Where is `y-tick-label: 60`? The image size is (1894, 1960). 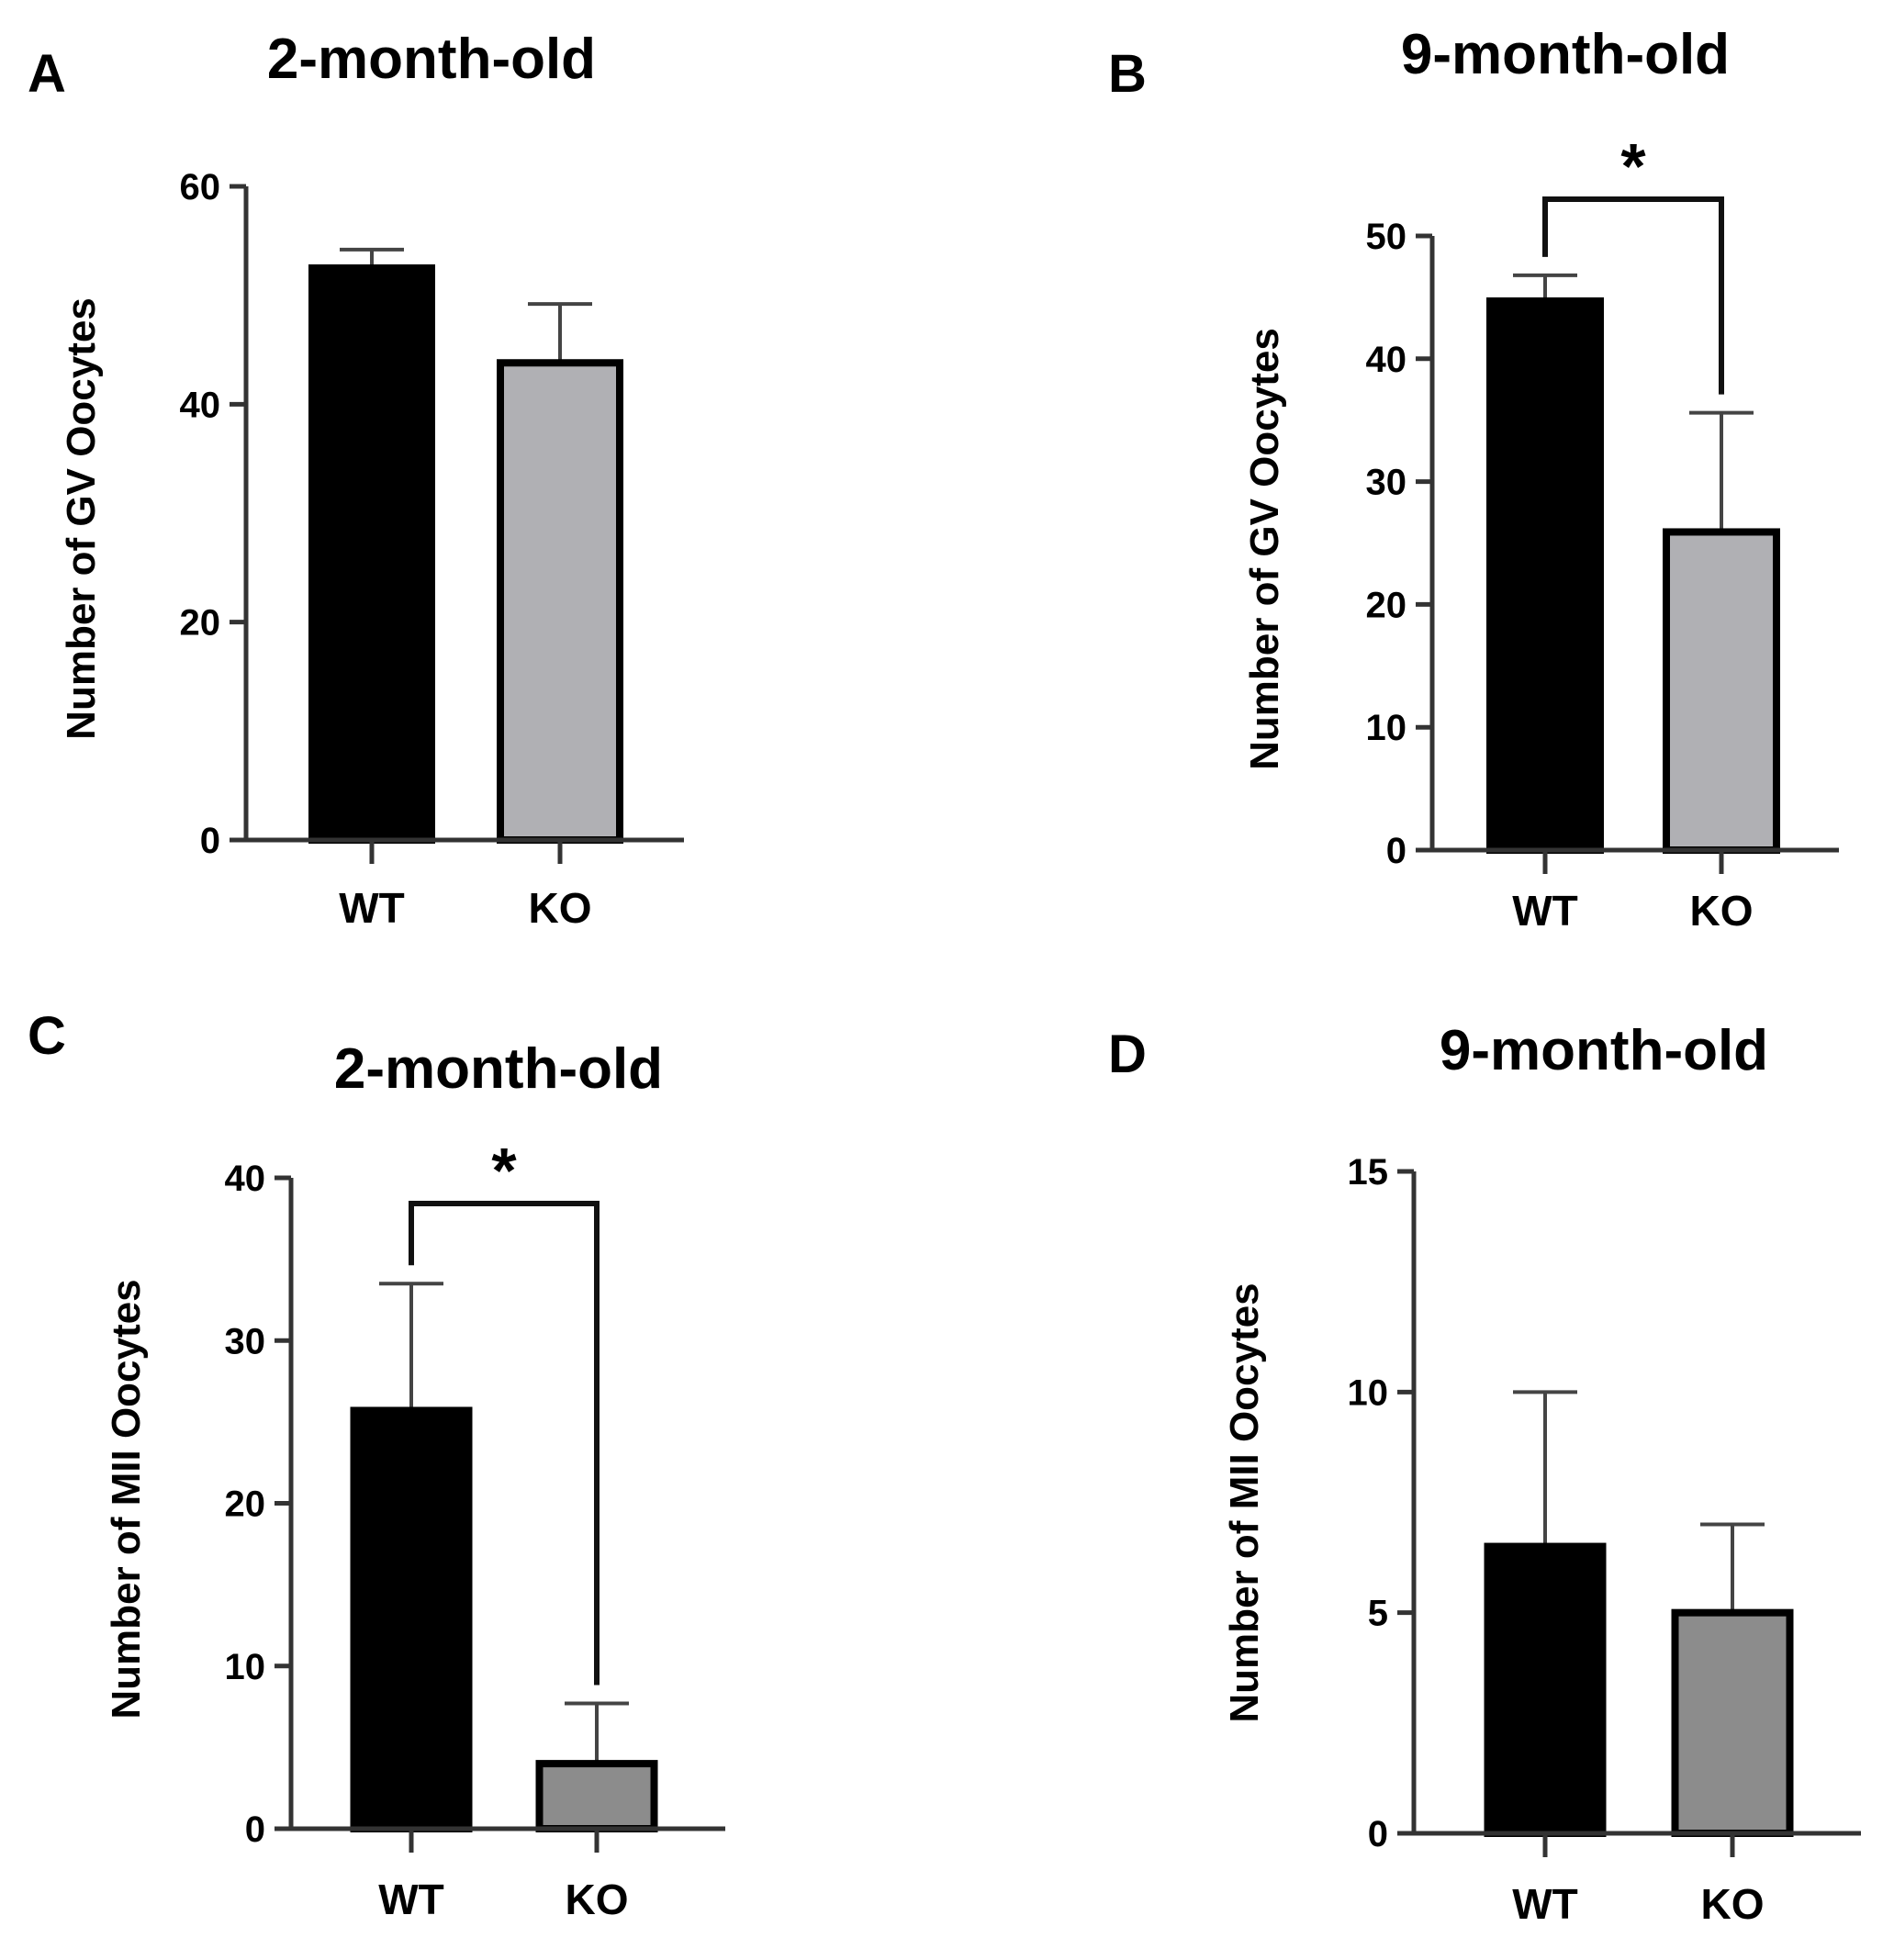
y-tick-label: 60 is located at coordinates (201, 187).